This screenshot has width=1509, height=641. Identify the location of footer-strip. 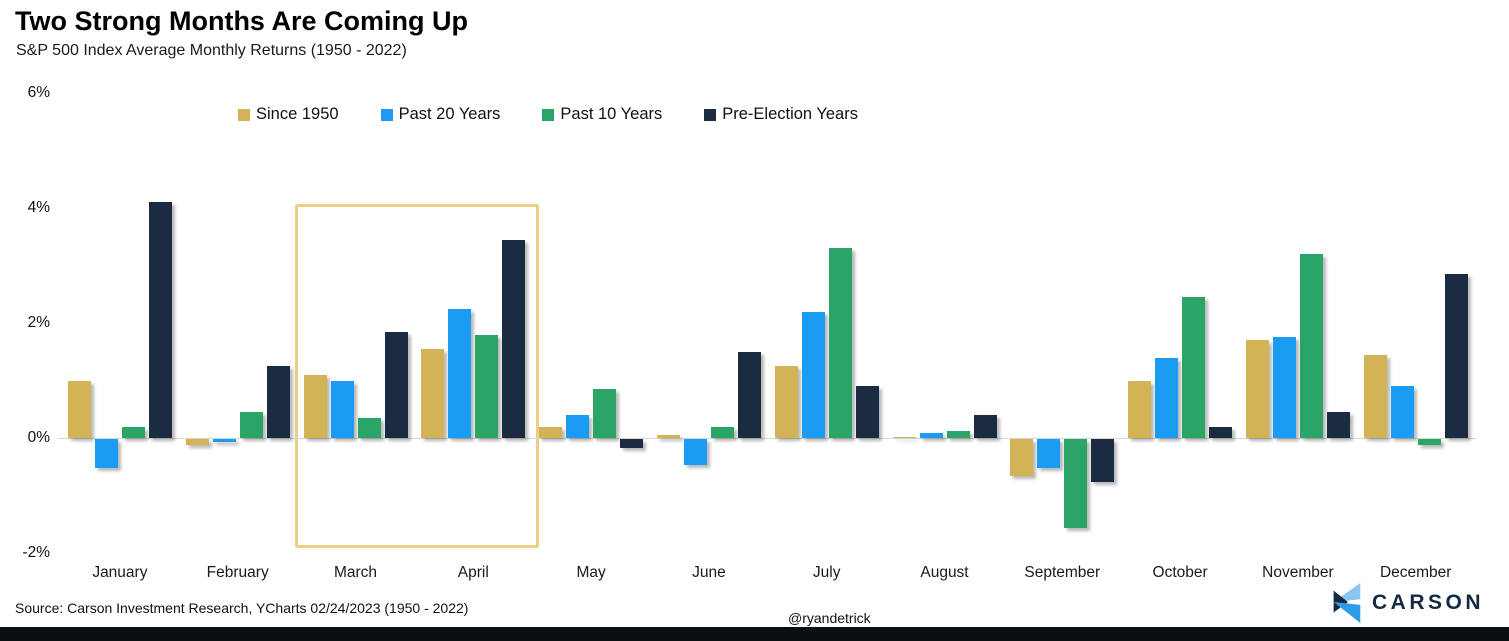
(754, 634).